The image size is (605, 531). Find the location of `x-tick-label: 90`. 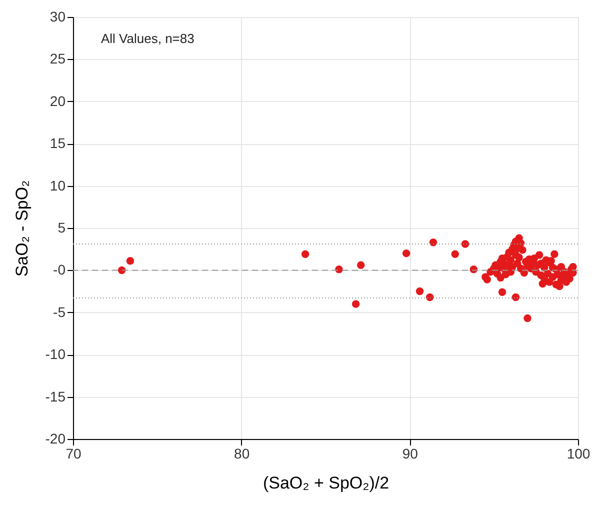

x-tick-label: 90 is located at coordinates (410, 454).